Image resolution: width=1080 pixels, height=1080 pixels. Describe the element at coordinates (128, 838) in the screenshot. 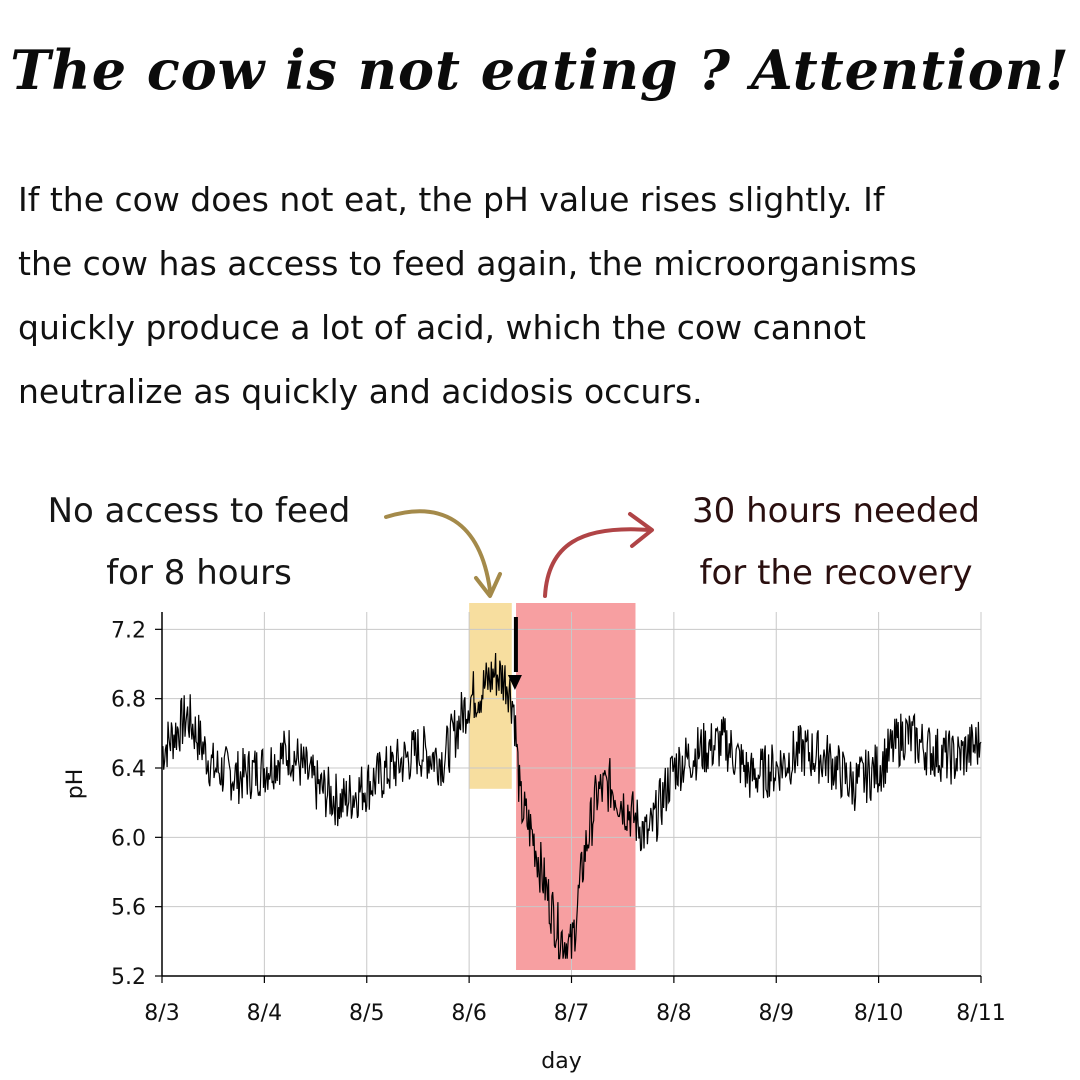

I see `y-tick-label: 6.0` at that location.